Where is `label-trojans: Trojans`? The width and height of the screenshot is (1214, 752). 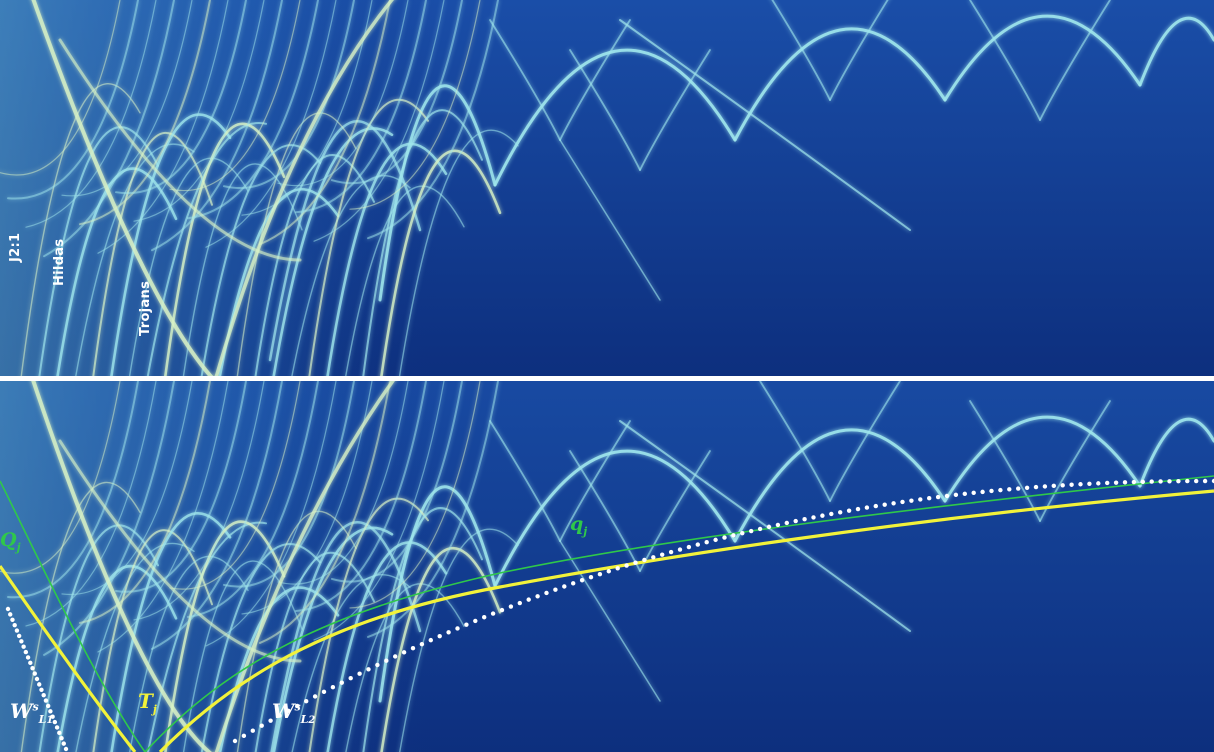 label-trojans: Trojans is located at coordinates (145, 308).